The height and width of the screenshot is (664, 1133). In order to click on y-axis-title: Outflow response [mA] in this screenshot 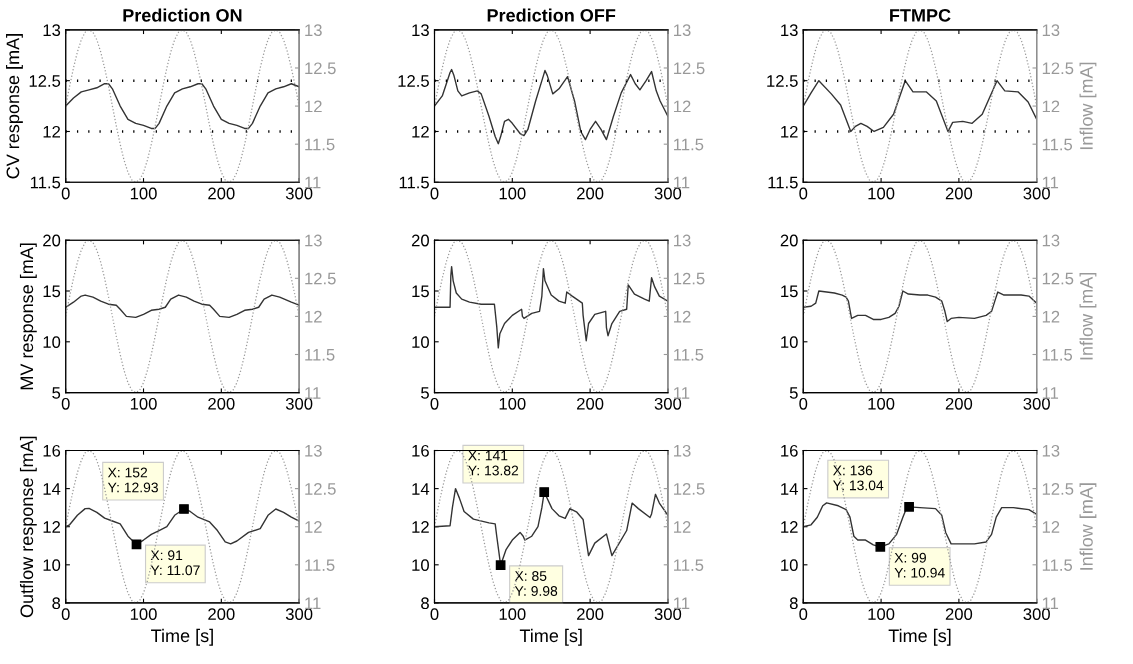, I will do `click(28, 527)`.